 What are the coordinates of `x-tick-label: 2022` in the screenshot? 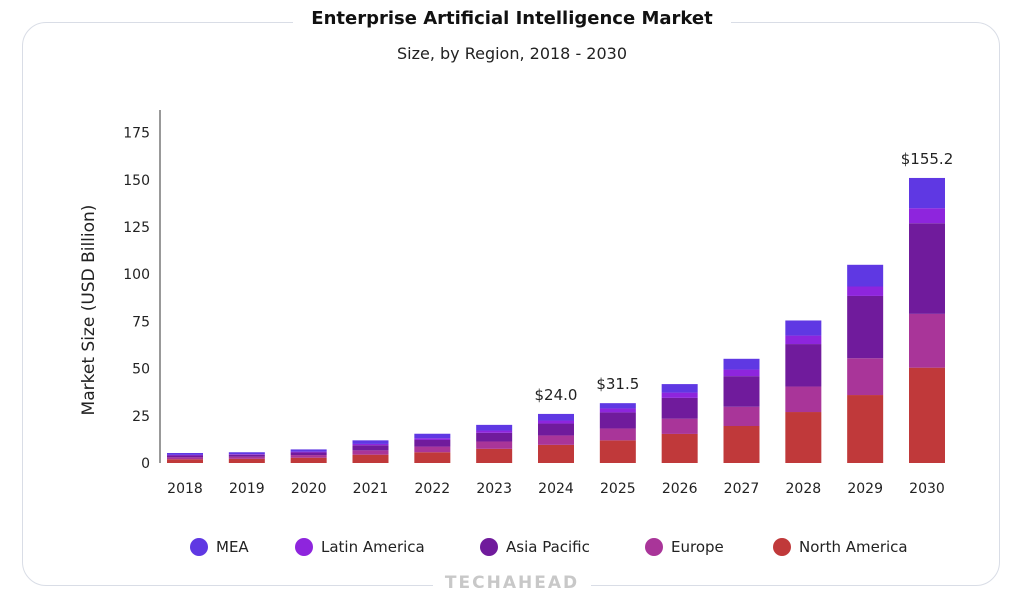 It's located at (433, 489).